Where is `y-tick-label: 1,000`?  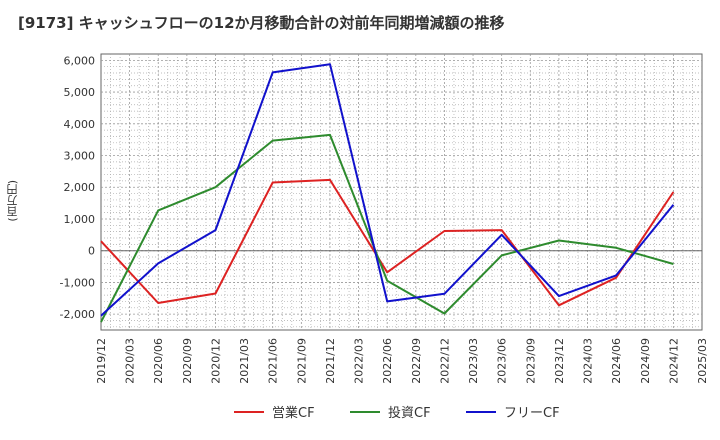 y-tick-label: 1,000 is located at coordinates (80, 219).